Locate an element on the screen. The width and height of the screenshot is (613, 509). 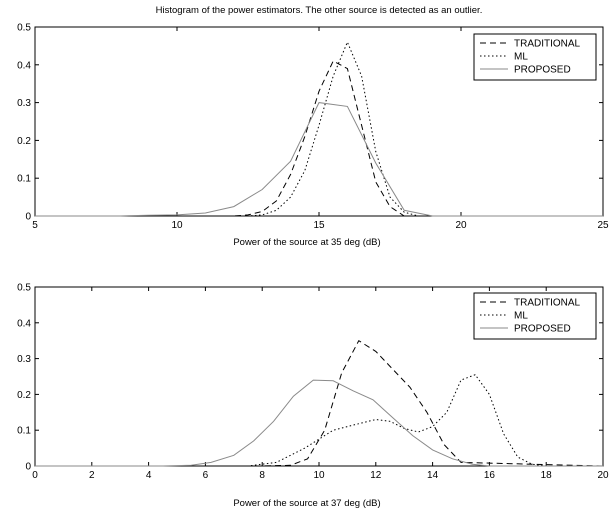
x-tick-label: 16 is located at coordinates (490, 475).